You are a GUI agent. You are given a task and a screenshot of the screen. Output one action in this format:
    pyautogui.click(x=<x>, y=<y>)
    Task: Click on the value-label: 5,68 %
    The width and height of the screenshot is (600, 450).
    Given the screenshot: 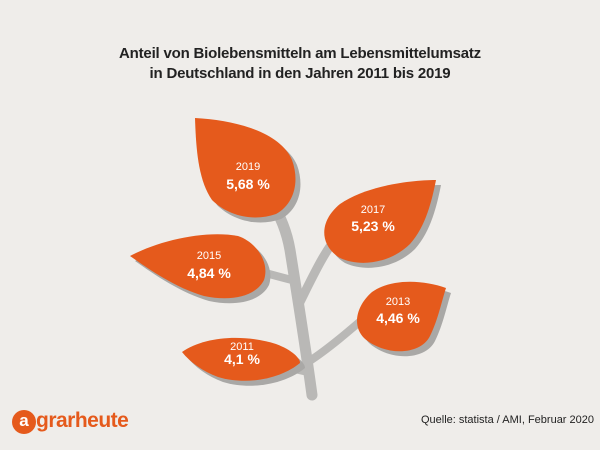 What is the action you would take?
    pyautogui.click(x=248, y=184)
    